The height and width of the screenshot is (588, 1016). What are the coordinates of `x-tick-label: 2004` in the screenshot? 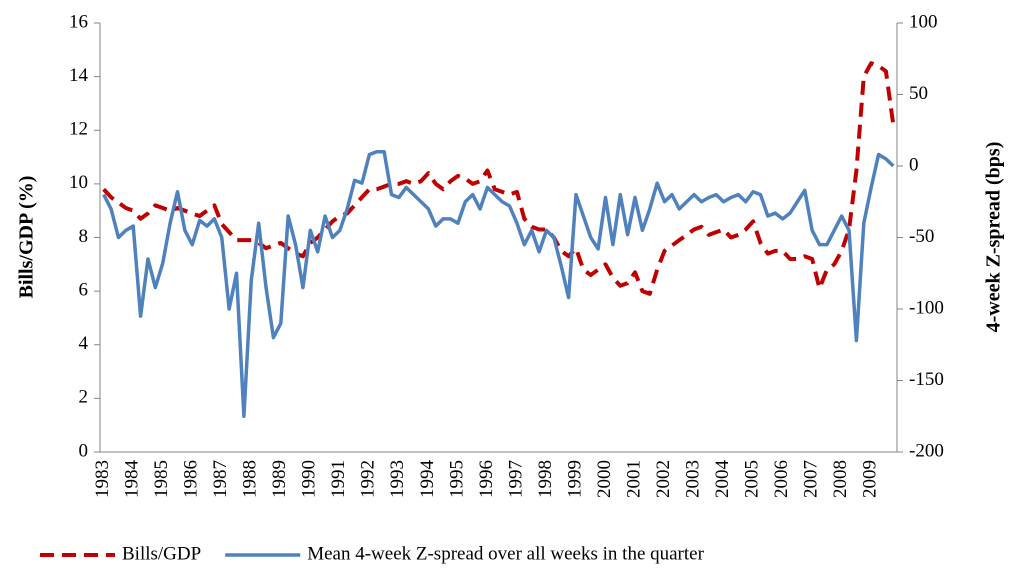 It's located at (722, 479).